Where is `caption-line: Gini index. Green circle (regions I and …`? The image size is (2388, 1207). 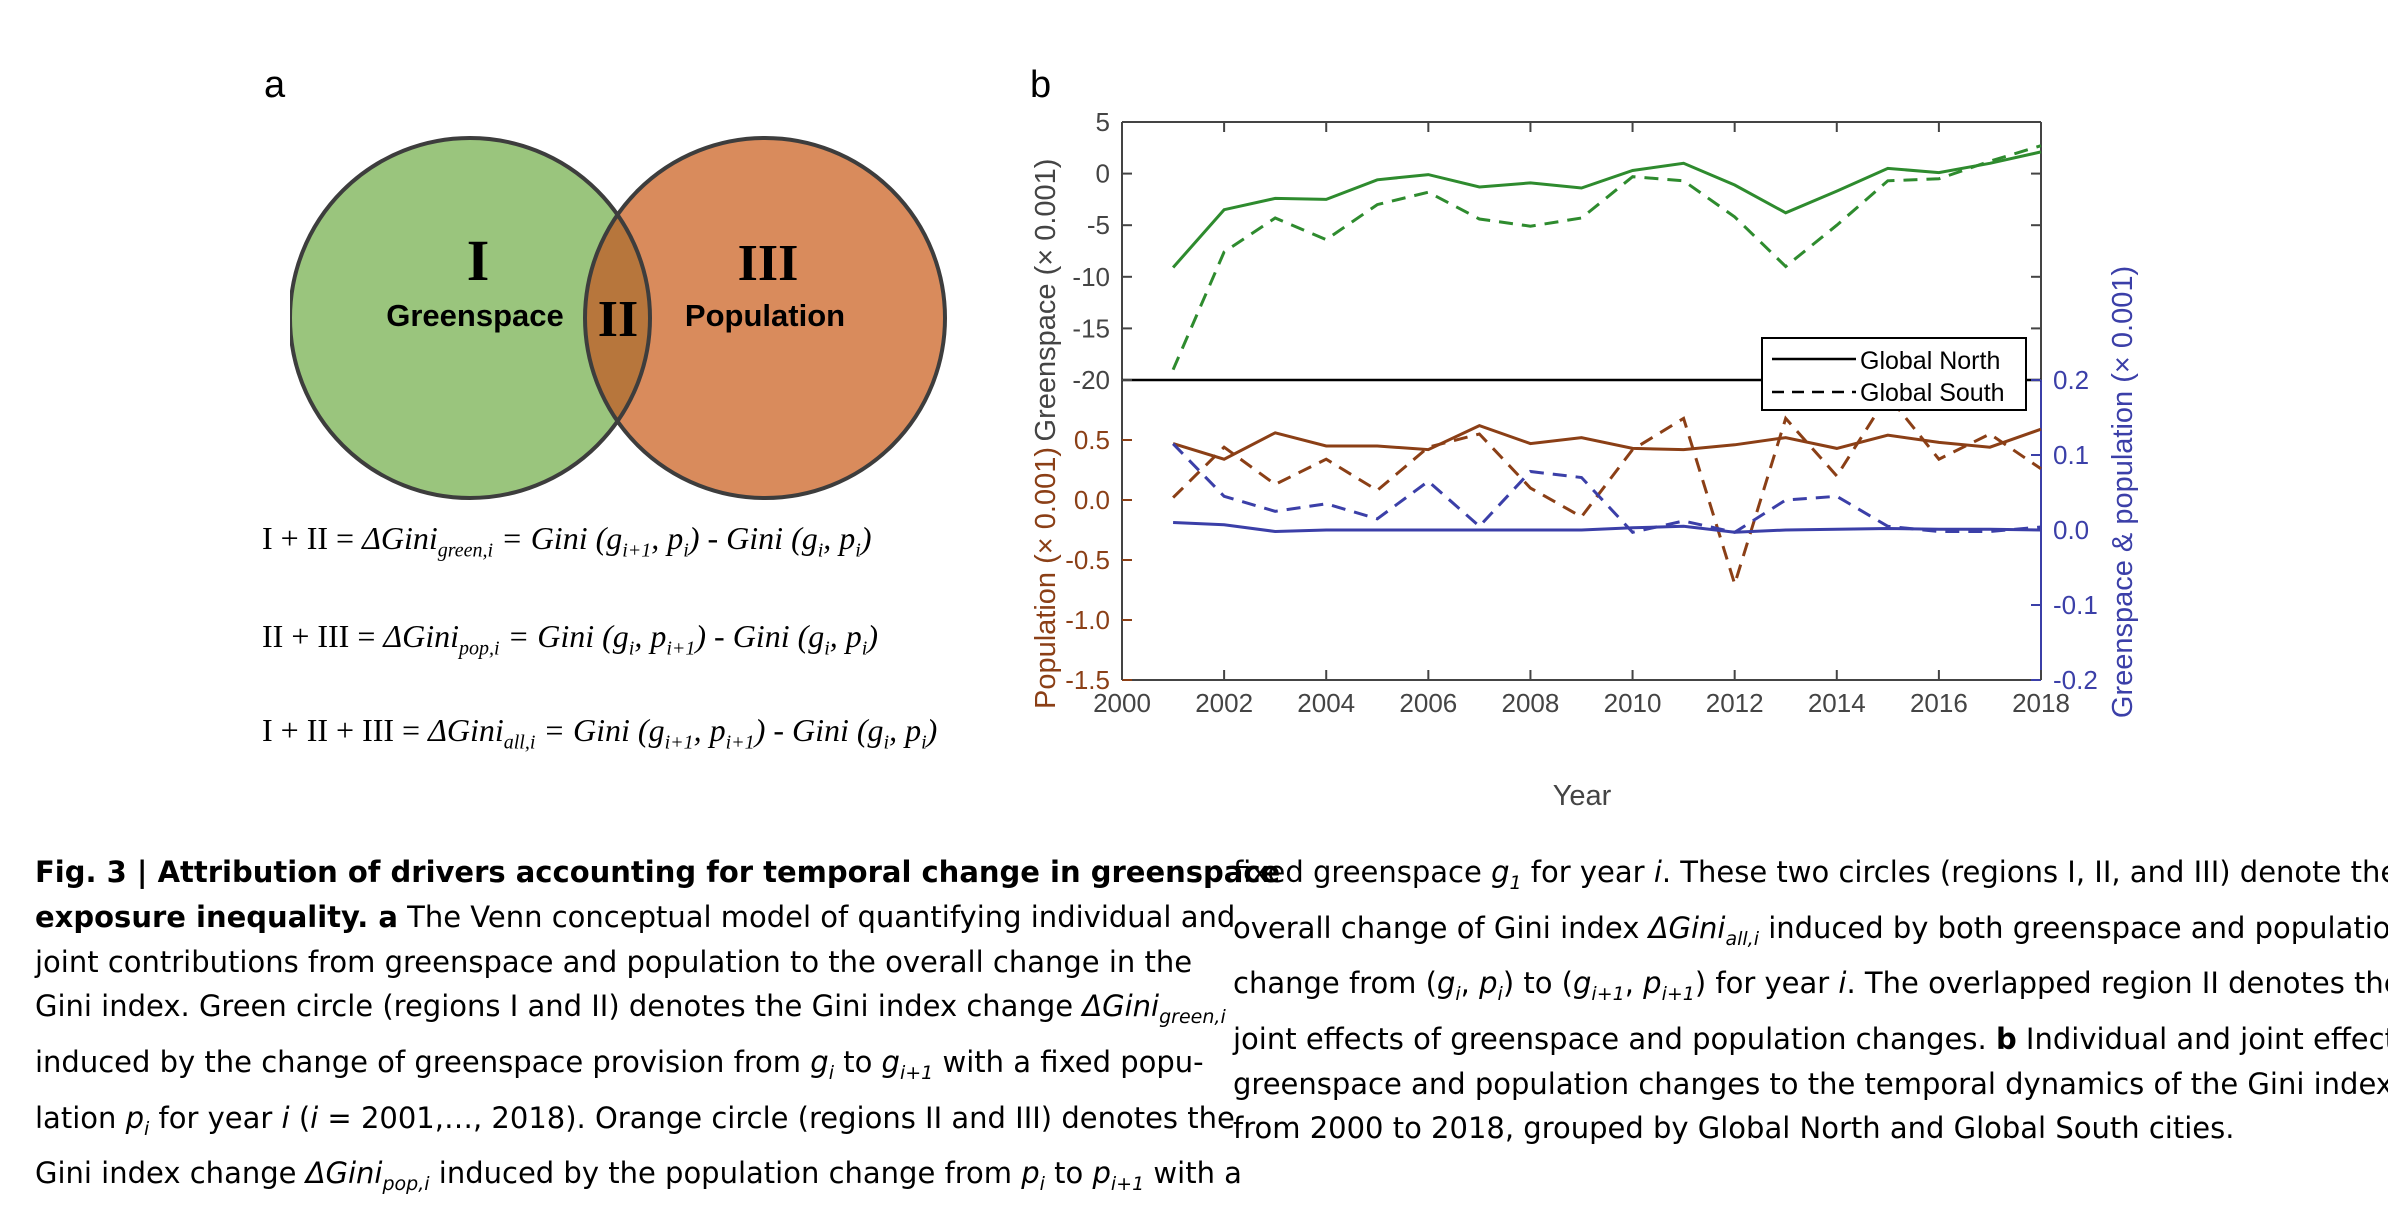 caption-line: Gini index. Green circle (regions I and … is located at coordinates (630, 1009).